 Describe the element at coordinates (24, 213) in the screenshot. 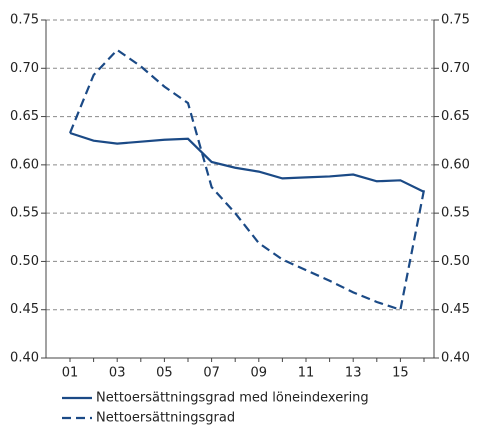

I see `y-tick-label: 0.55` at that location.